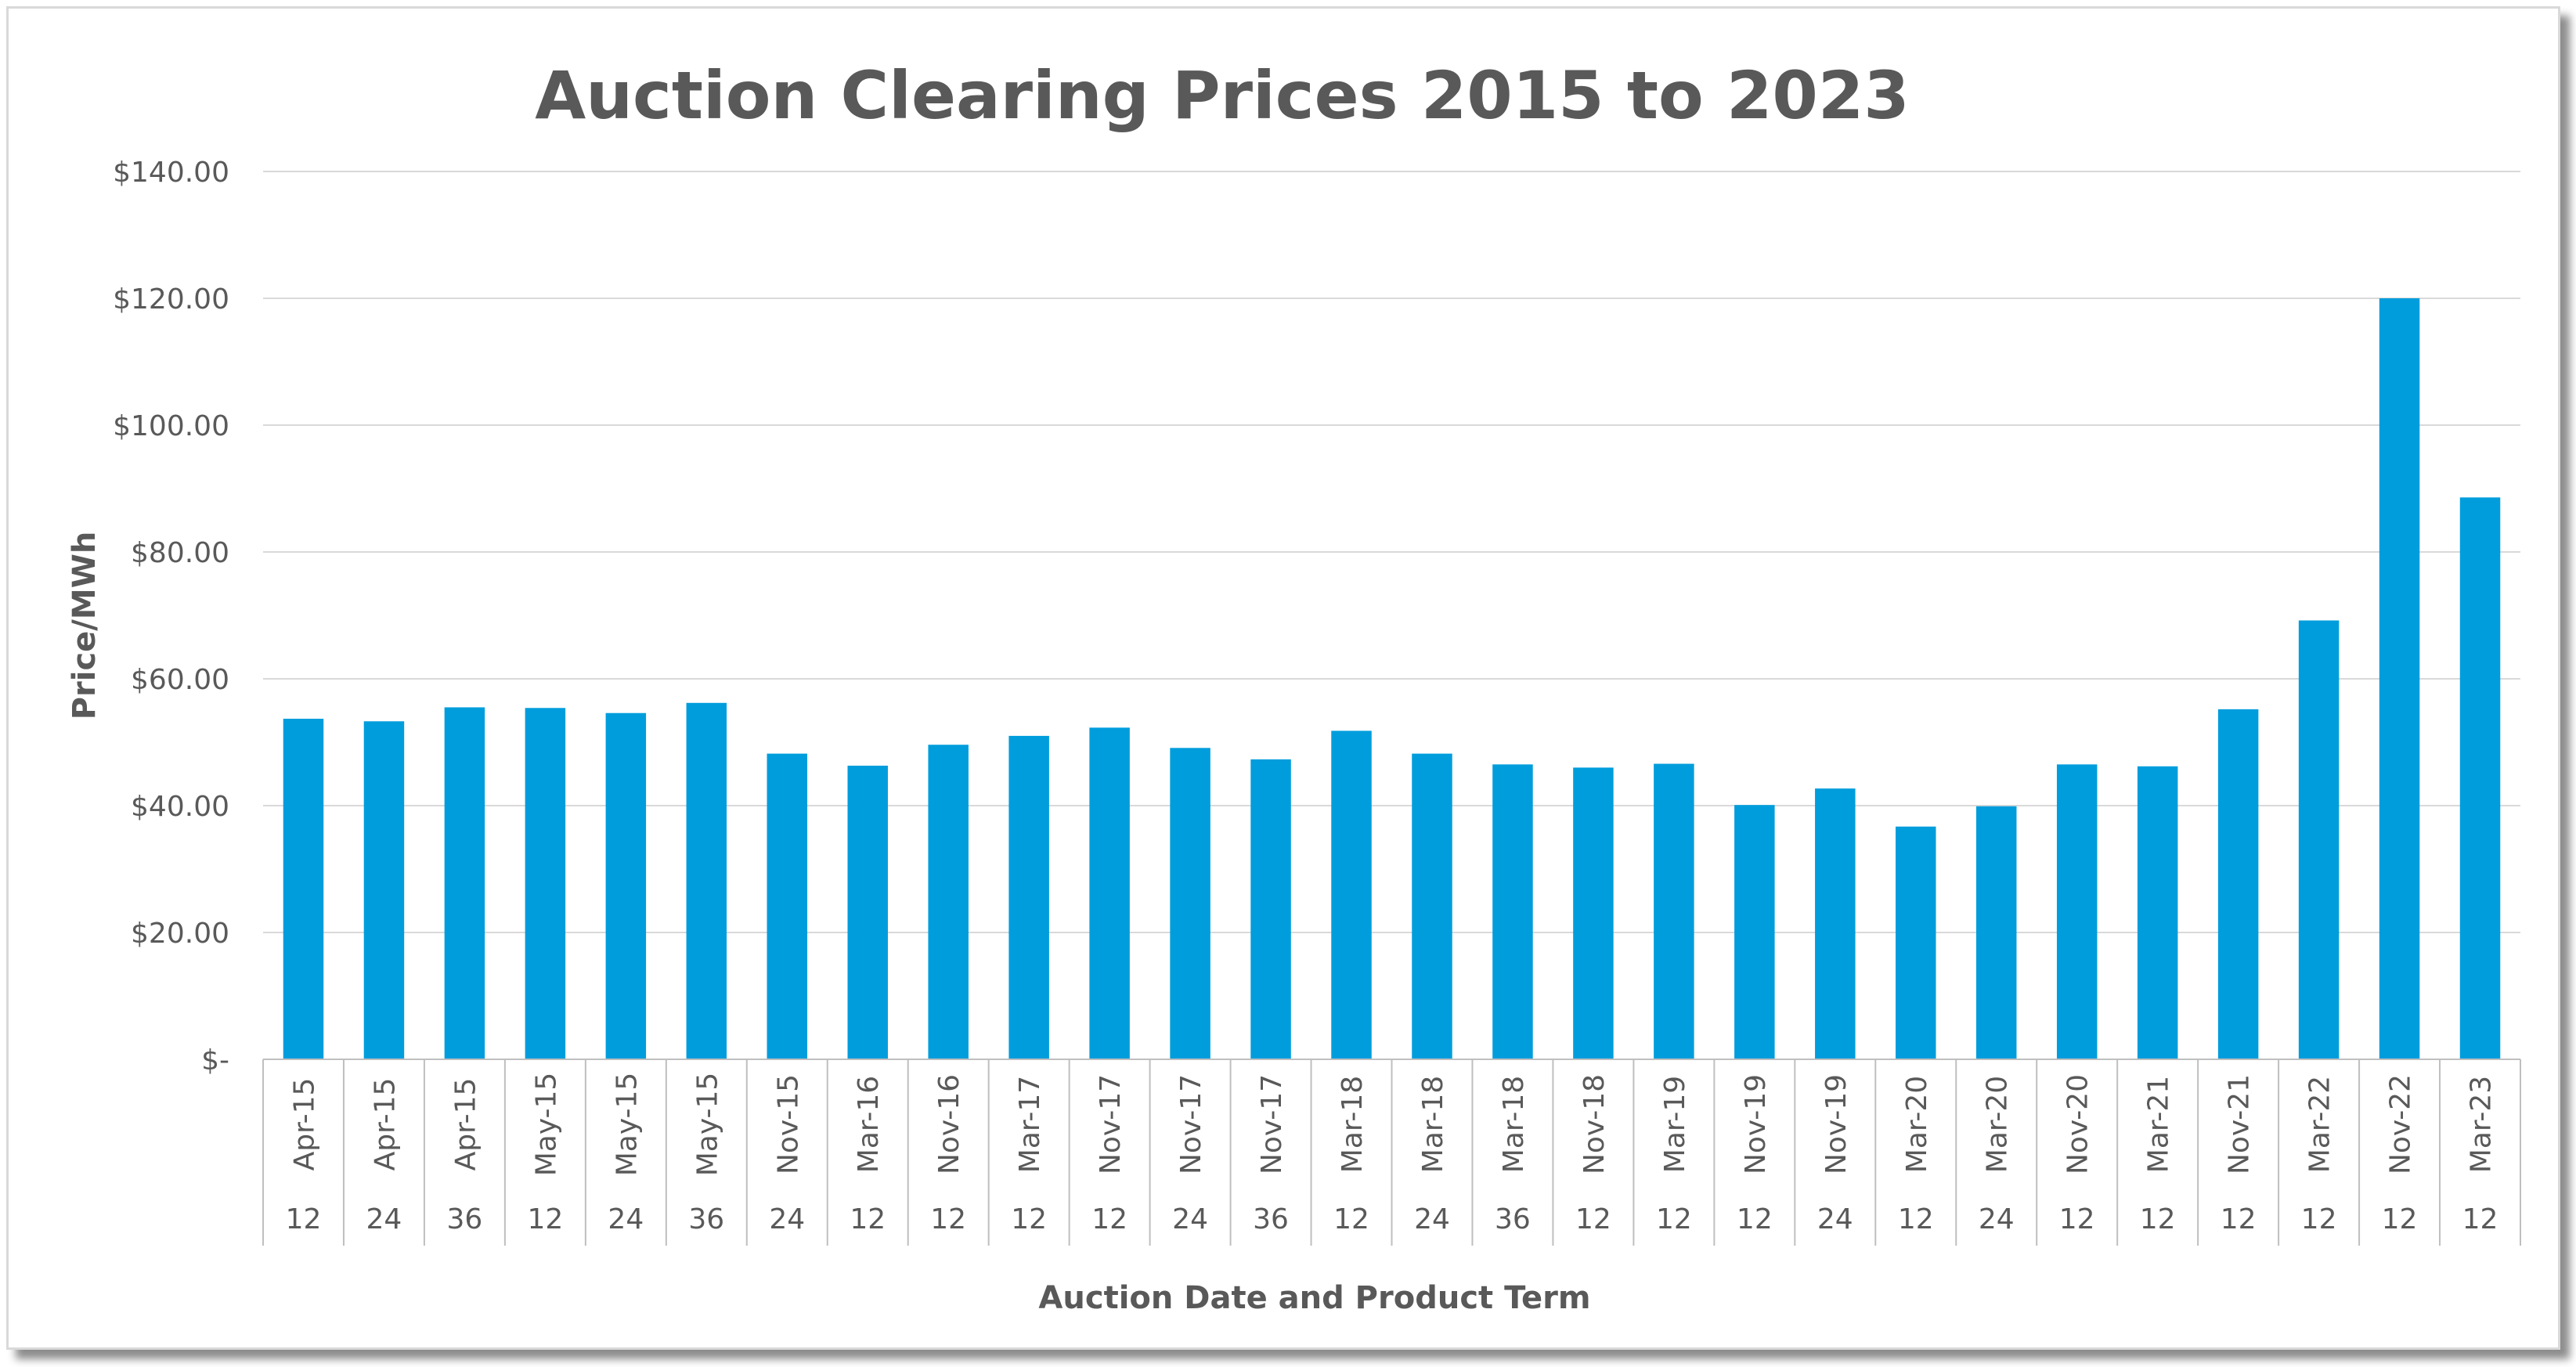 This screenshot has height=1367, width=2576. What do you see at coordinates (171, 426) in the screenshot?
I see `y-tick-label: $100.00` at bounding box center [171, 426].